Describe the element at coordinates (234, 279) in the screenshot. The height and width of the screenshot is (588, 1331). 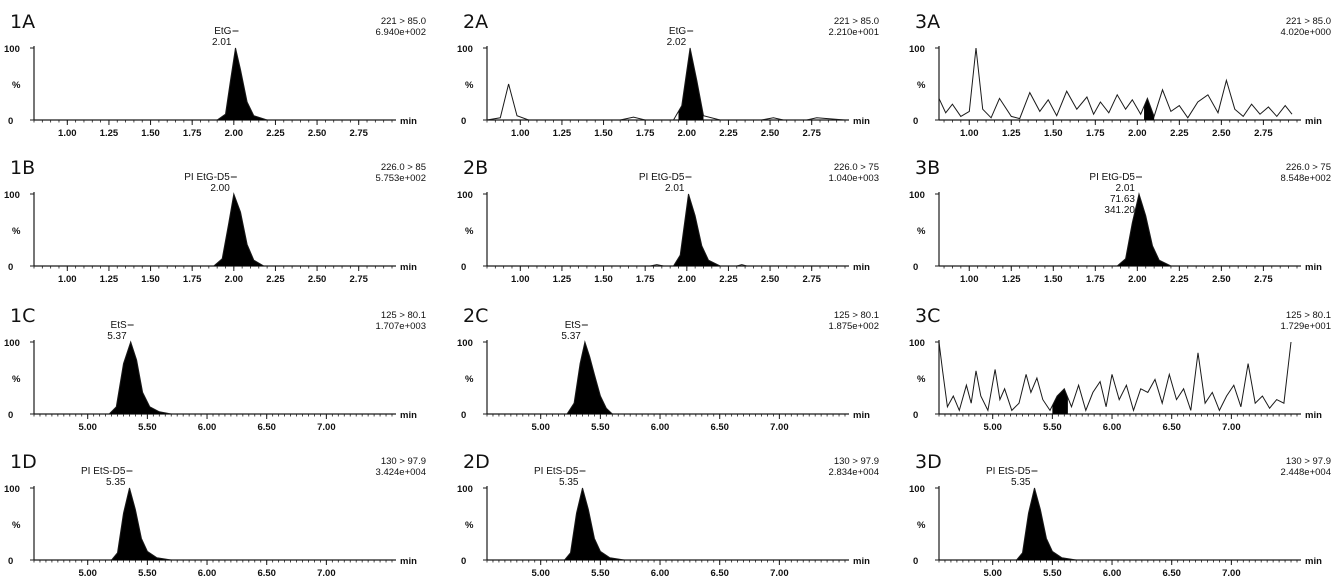
I see `x-tick-label: 2.00` at that location.